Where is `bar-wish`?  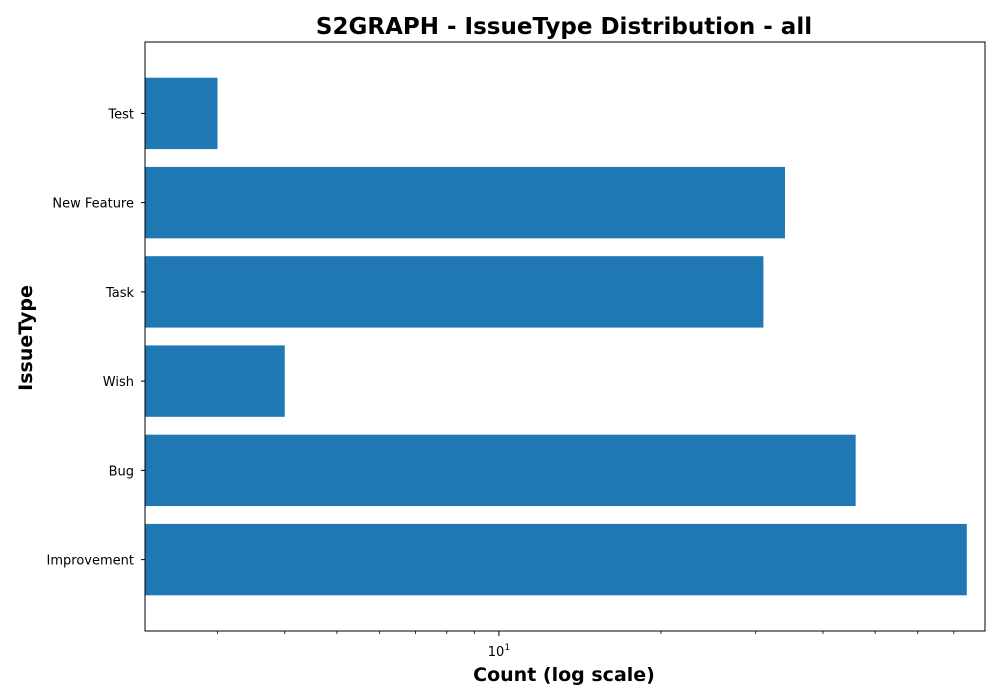
bar-wish is located at coordinates (215, 381).